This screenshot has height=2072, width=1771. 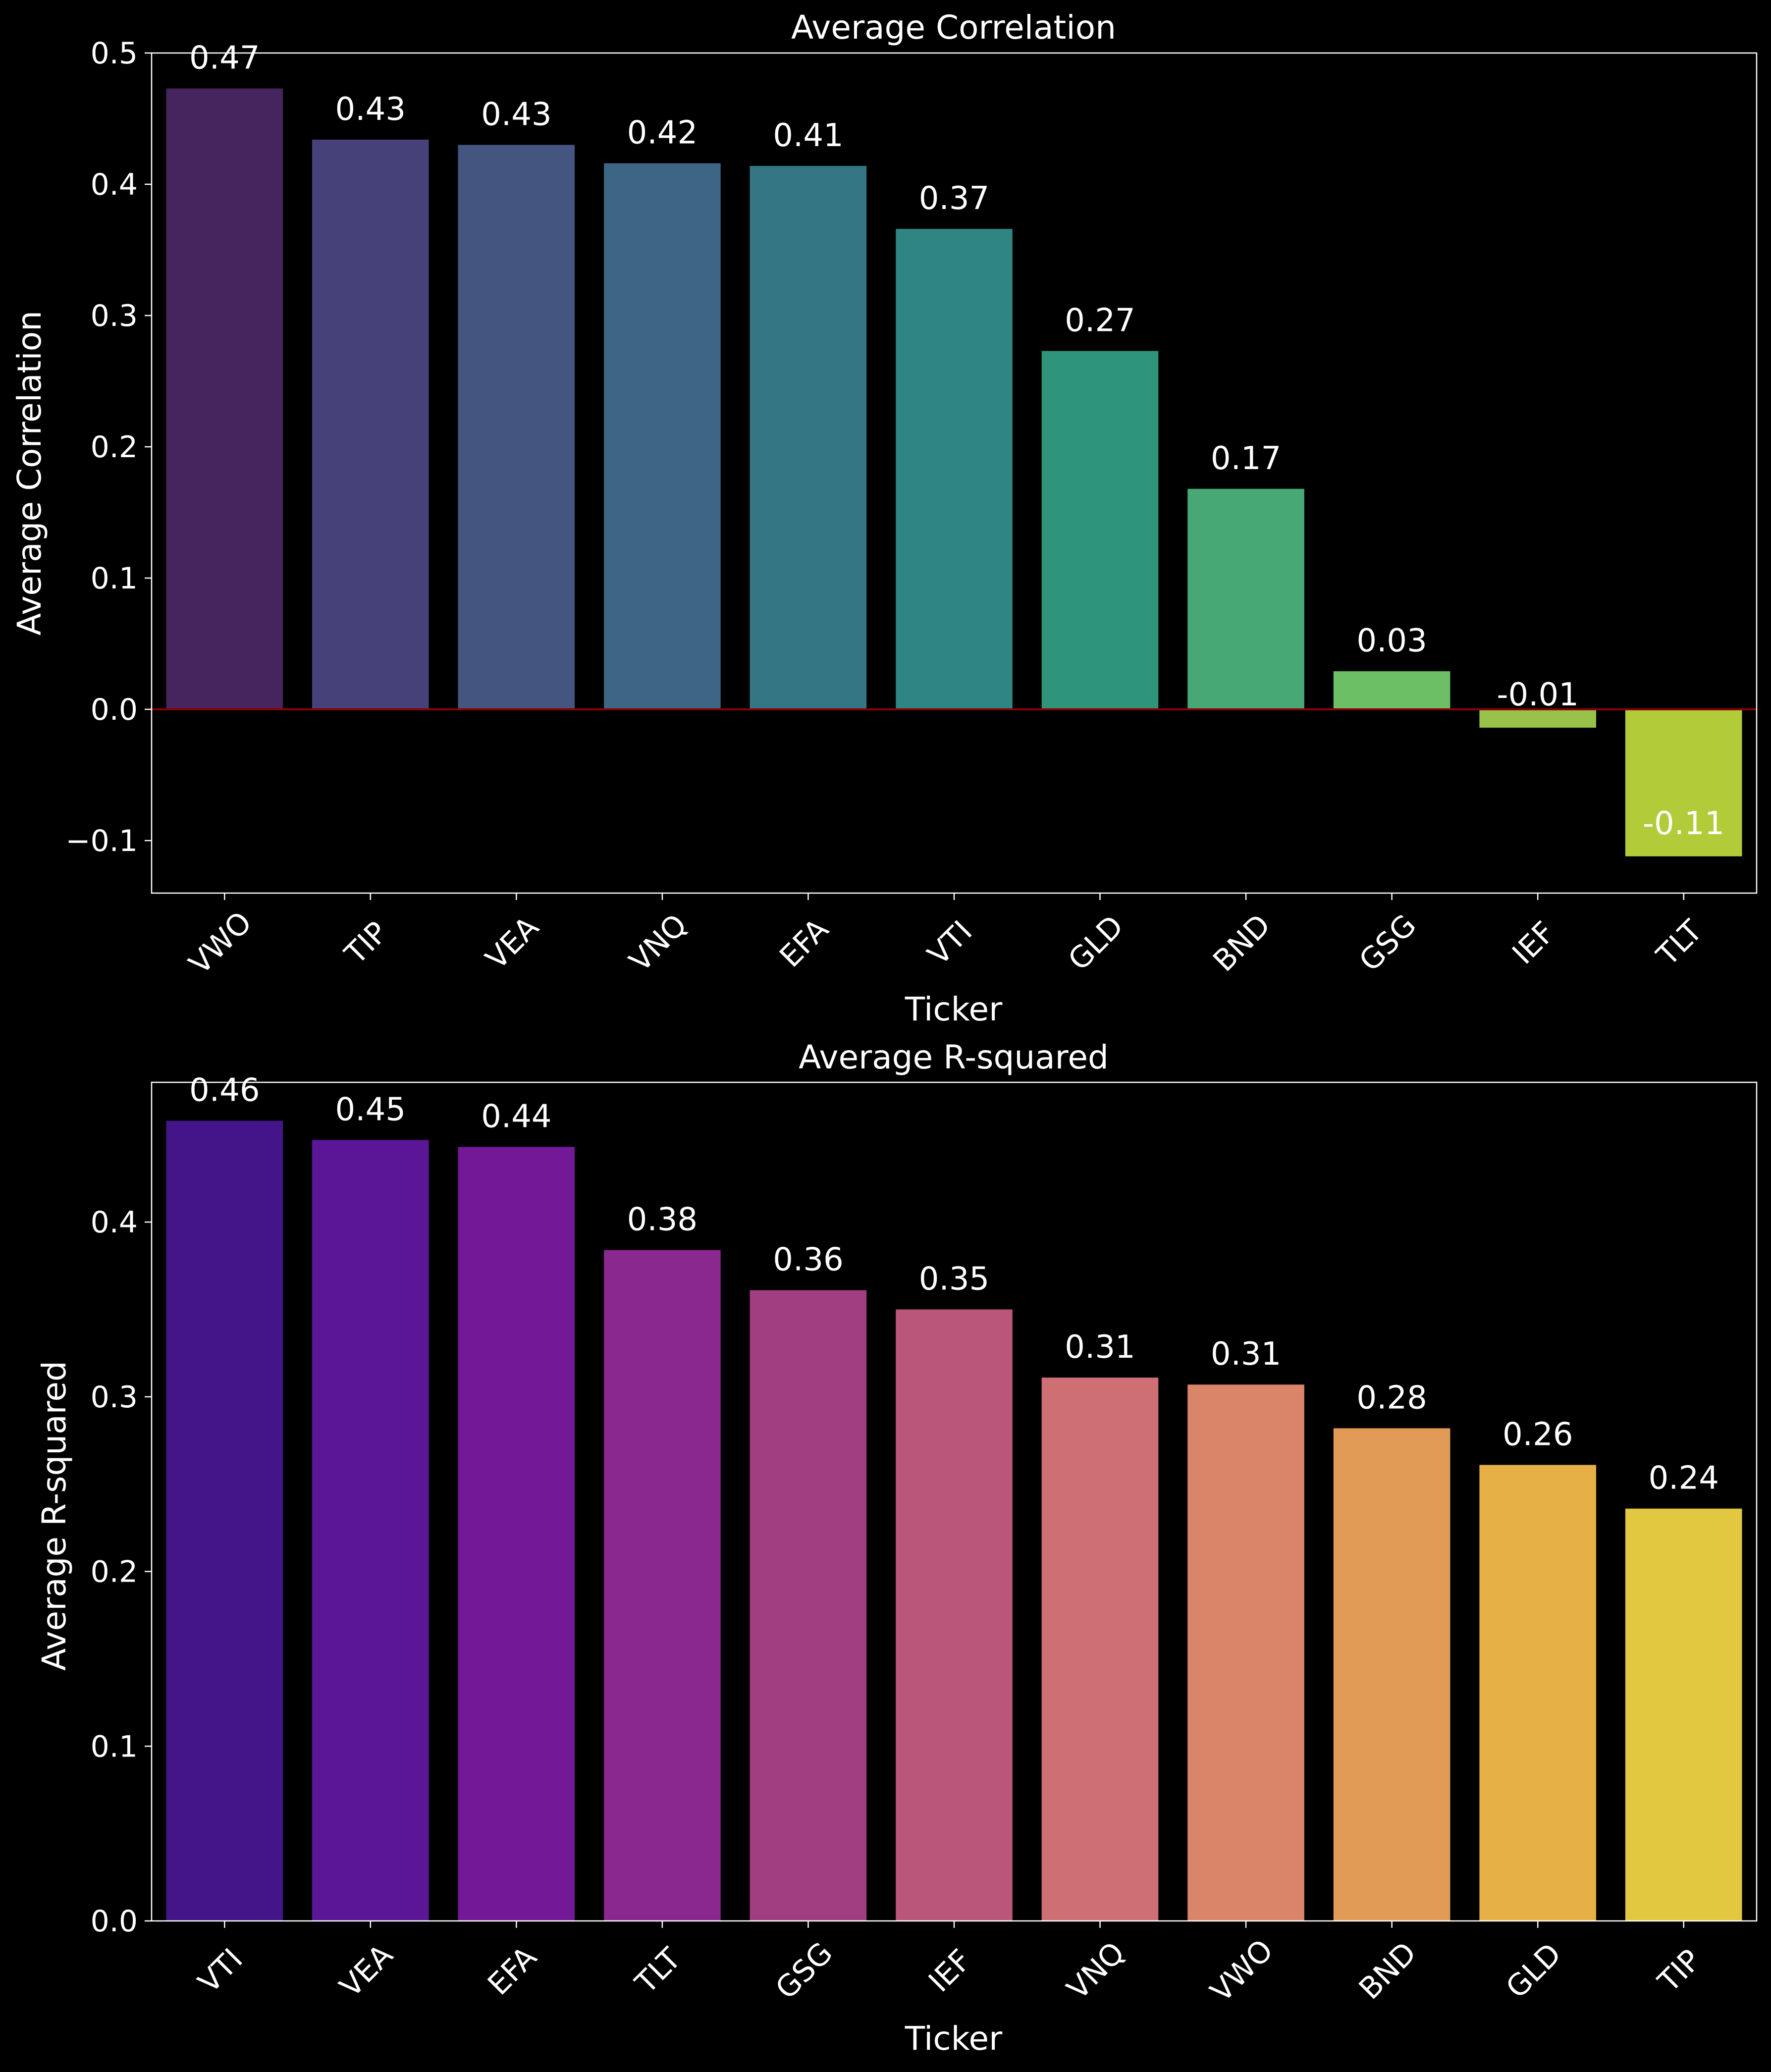 I want to click on y-tick-label: −0.1, so click(x=101, y=841).